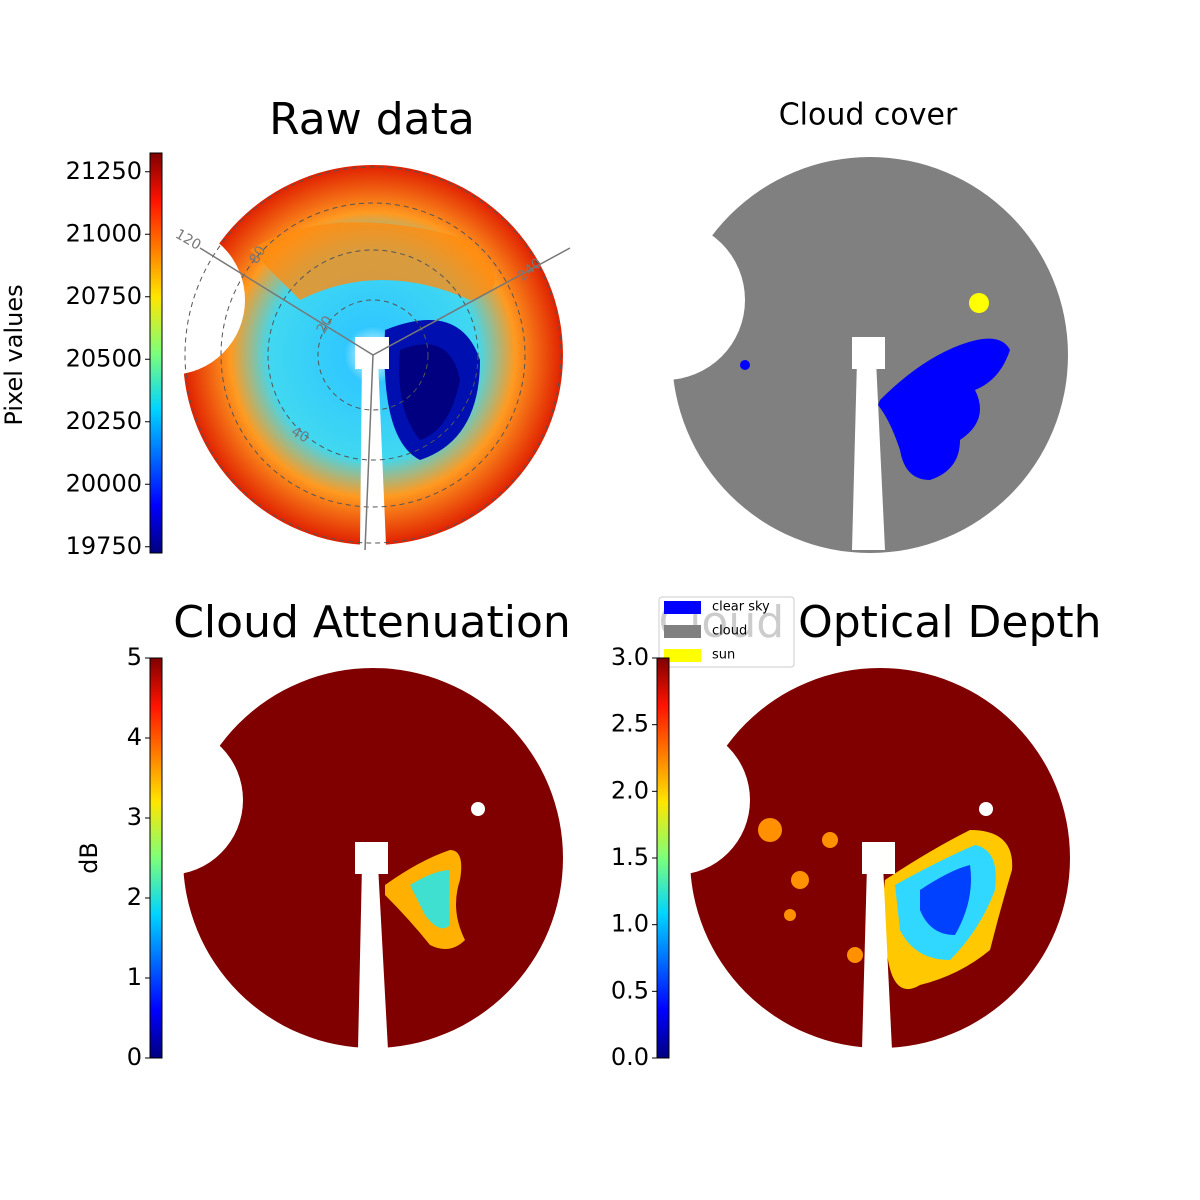  What do you see at coordinates (372, 119) in the screenshot?
I see `panel-title: Raw data` at bounding box center [372, 119].